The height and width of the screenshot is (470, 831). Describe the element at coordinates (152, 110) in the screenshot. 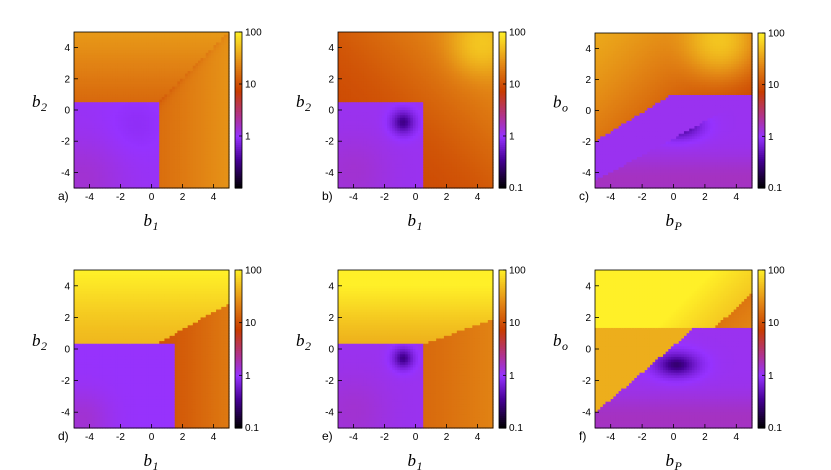

I see `heatmap-cells` at that location.